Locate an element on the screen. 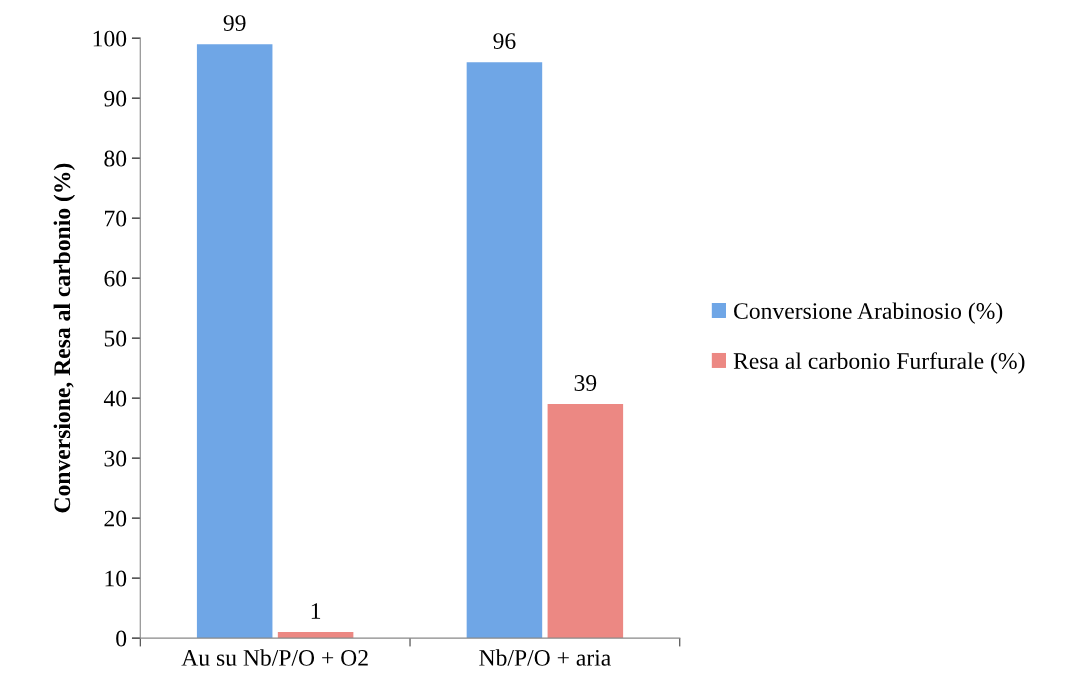  data-label: 1 is located at coordinates (316, 611).